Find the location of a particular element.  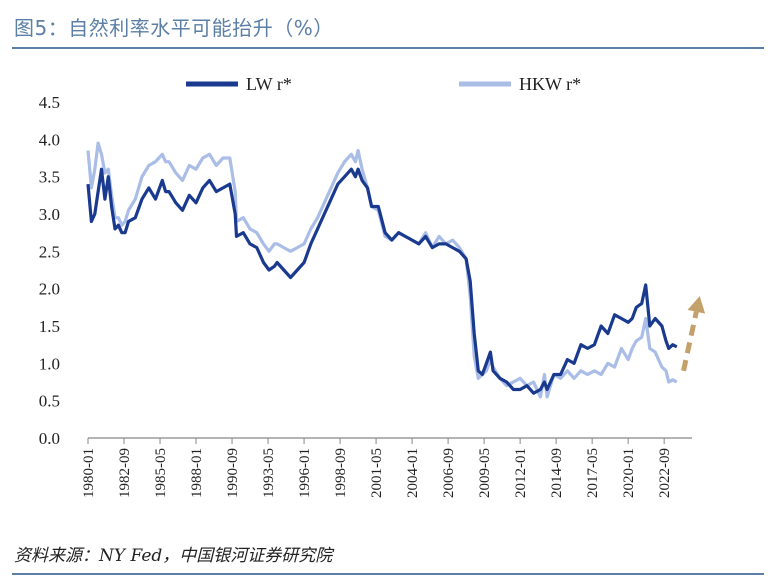

x-tick-label: 2004-01 is located at coordinates (413, 473).